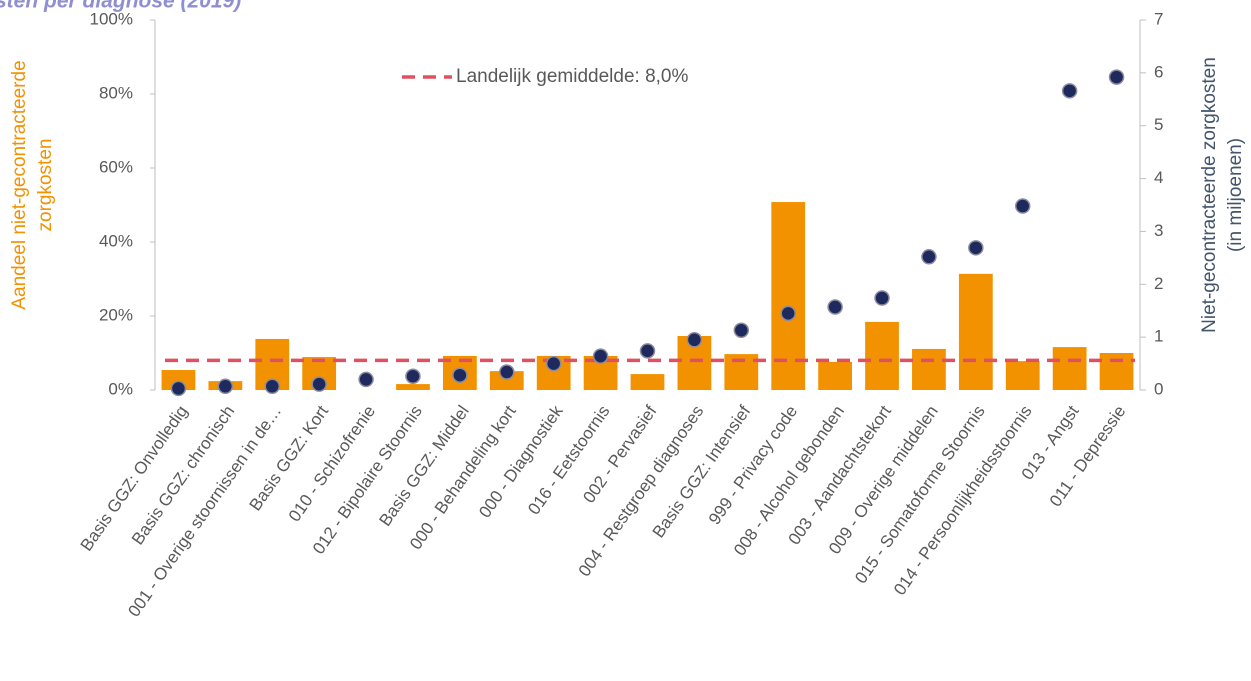 Image resolution: width=1251 pixels, height=681 pixels. What do you see at coordinates (116, 166) in the screenshot?
I see `y-tick-label: 60%` at bounding box center [116, 166].